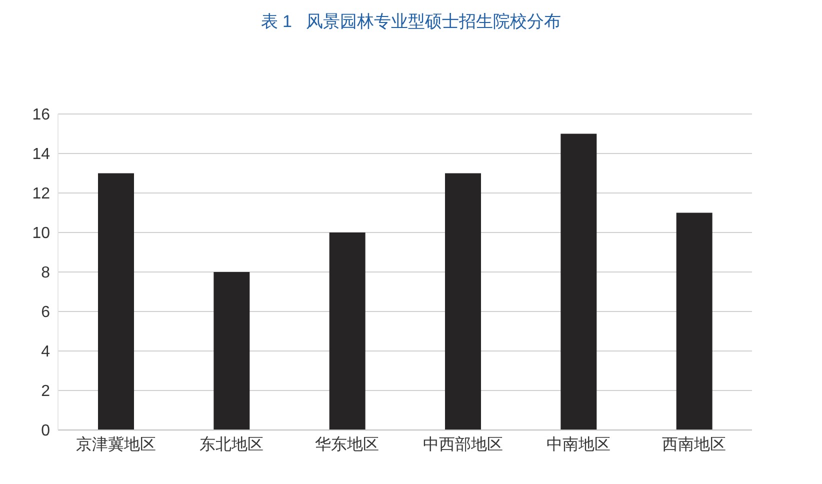 The height and width of the screenshot is (484, 822). I want to click on y-tick-label: 12, so click(41, 194).